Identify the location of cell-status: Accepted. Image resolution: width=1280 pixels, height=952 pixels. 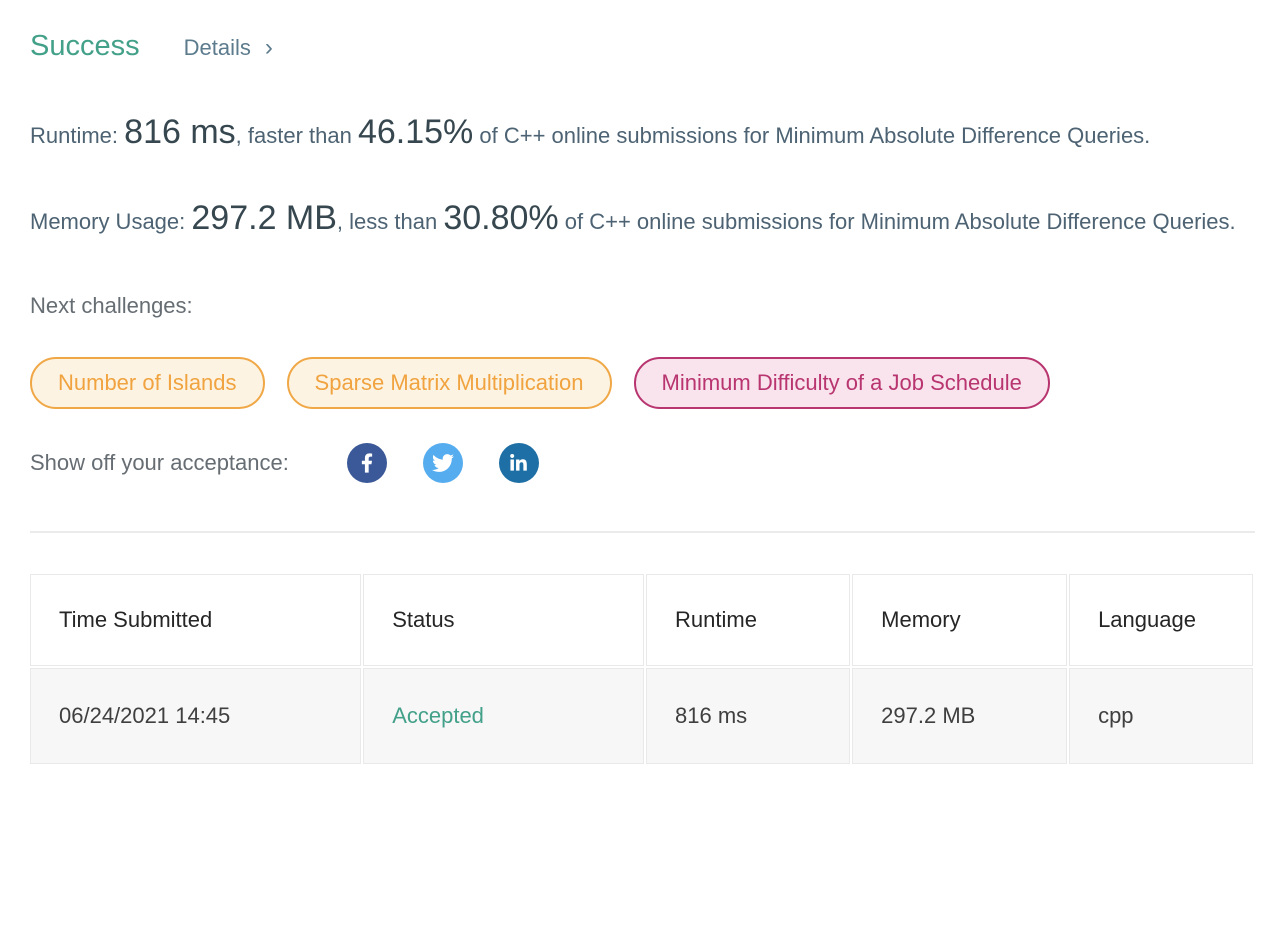
(504, 716).